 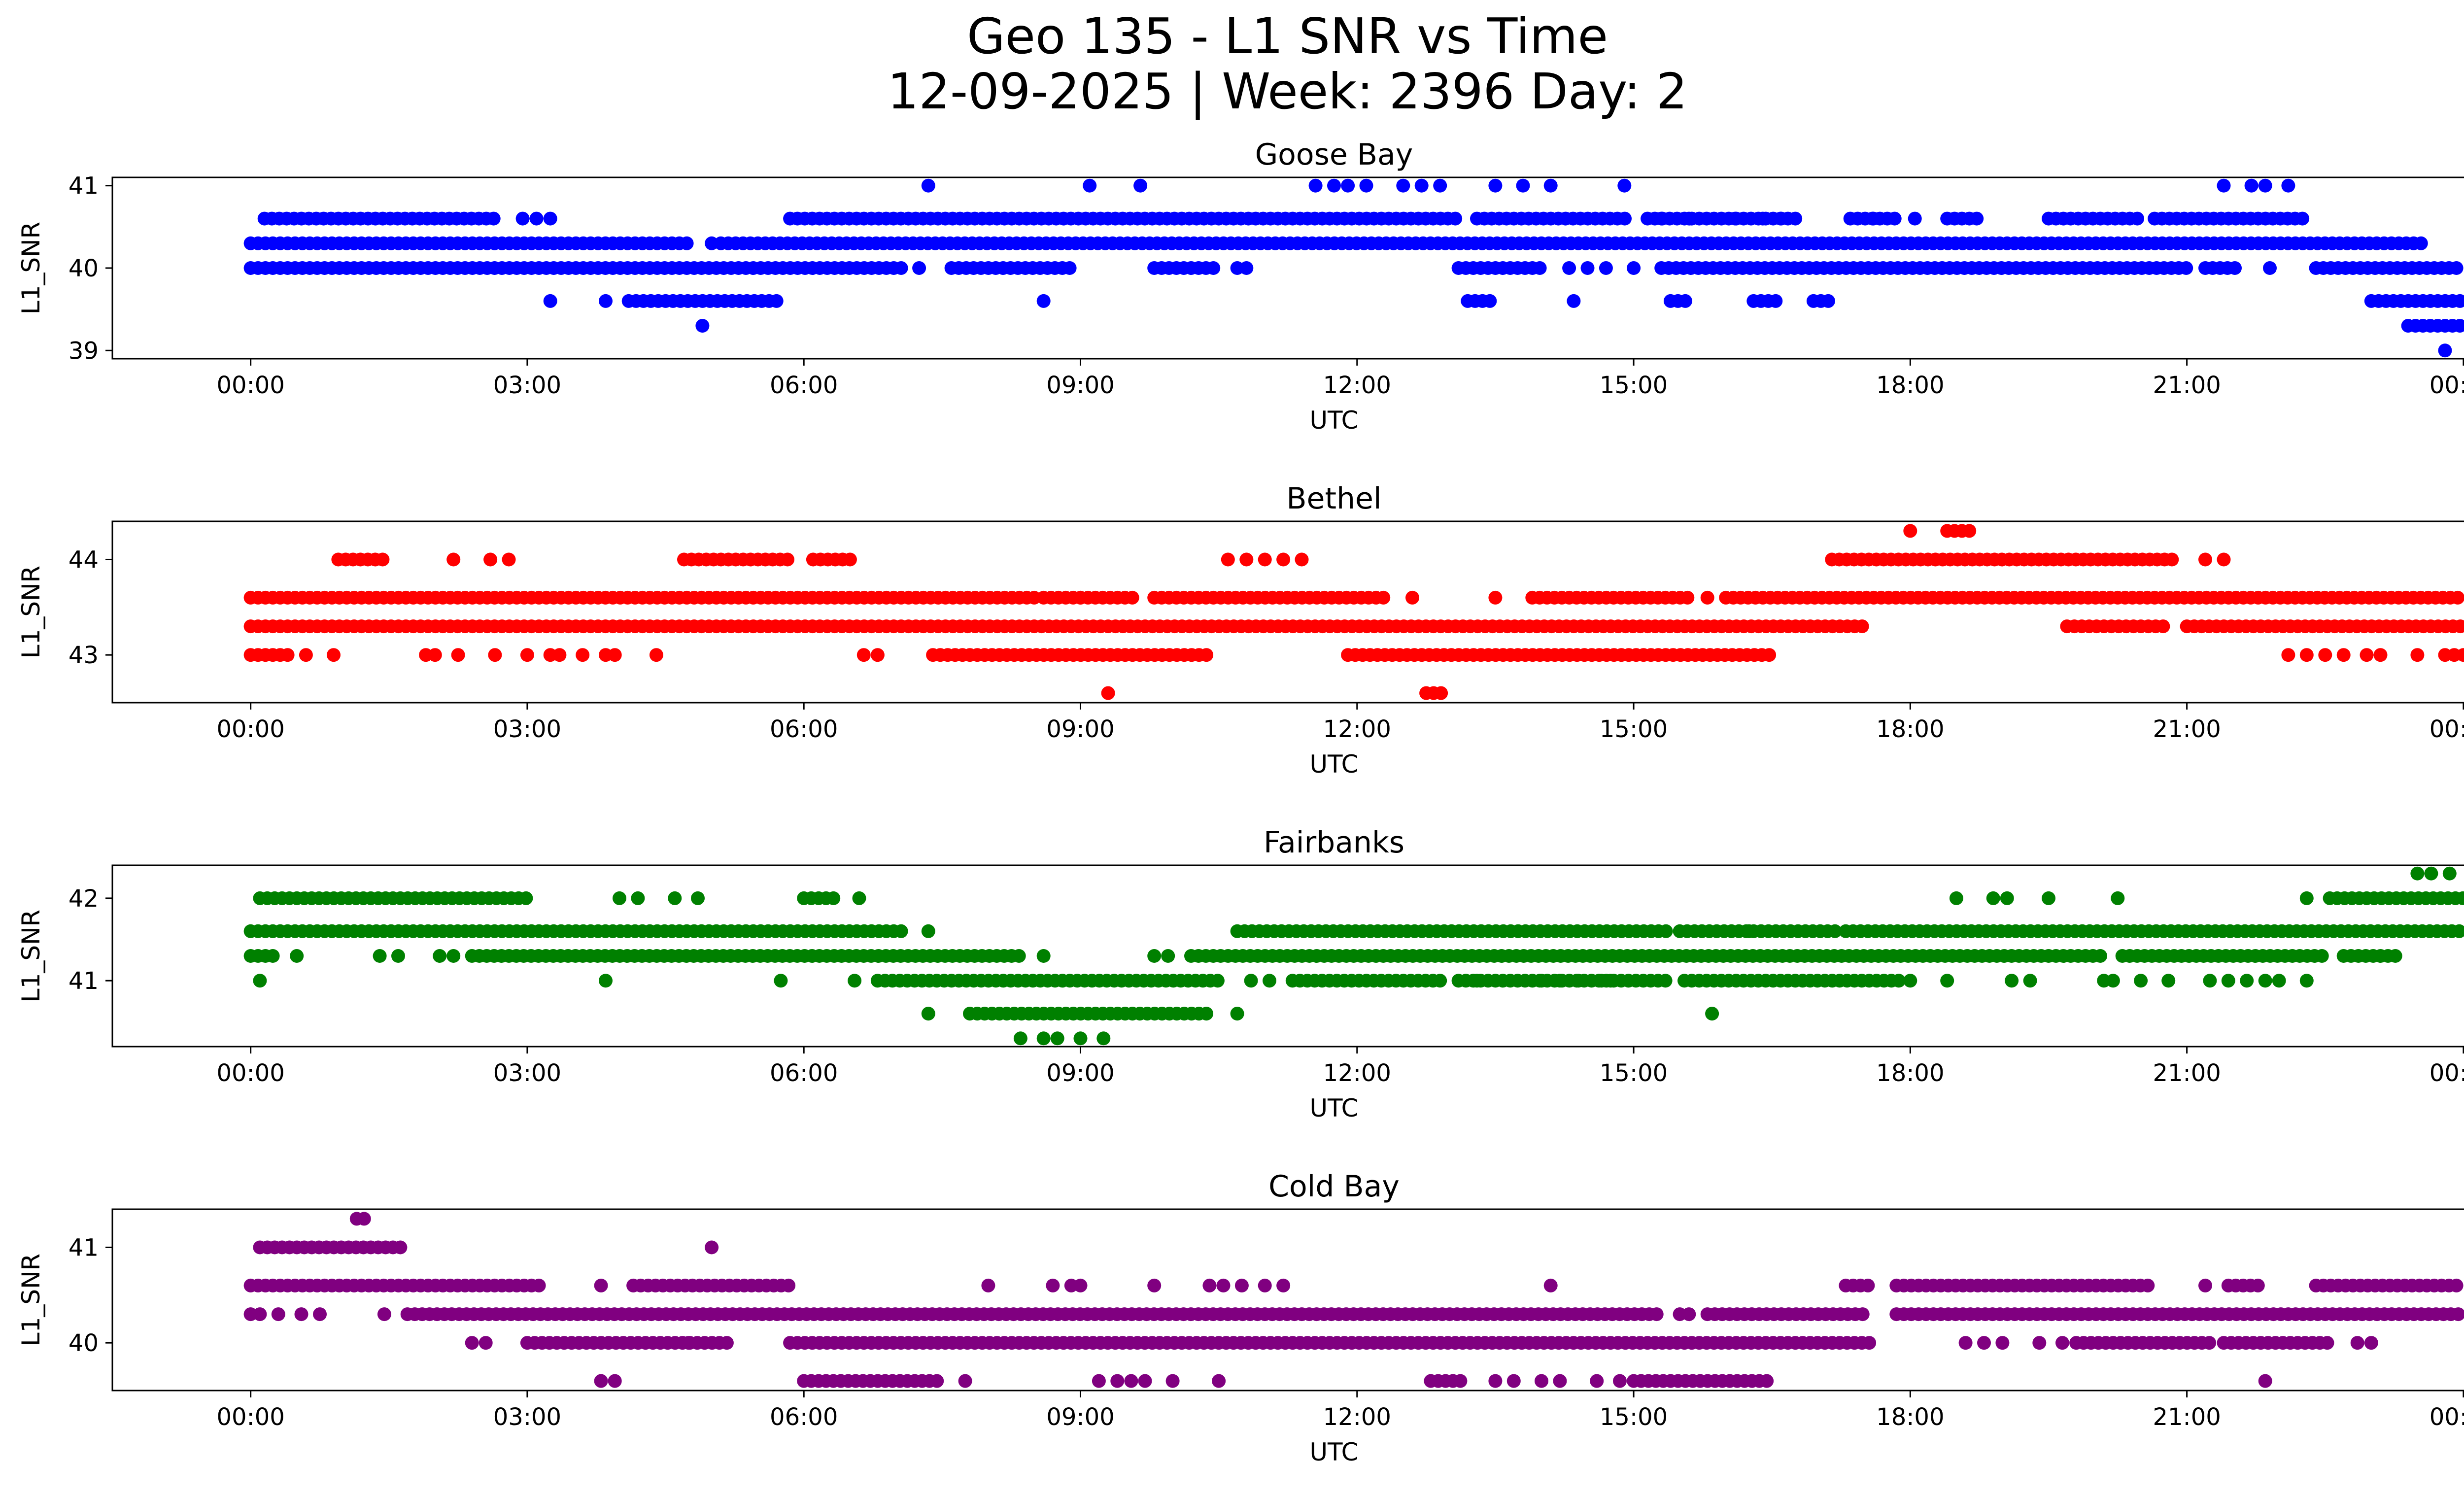 I want to click on fairbanks-axes-frame, so click(x=1287, y=956).